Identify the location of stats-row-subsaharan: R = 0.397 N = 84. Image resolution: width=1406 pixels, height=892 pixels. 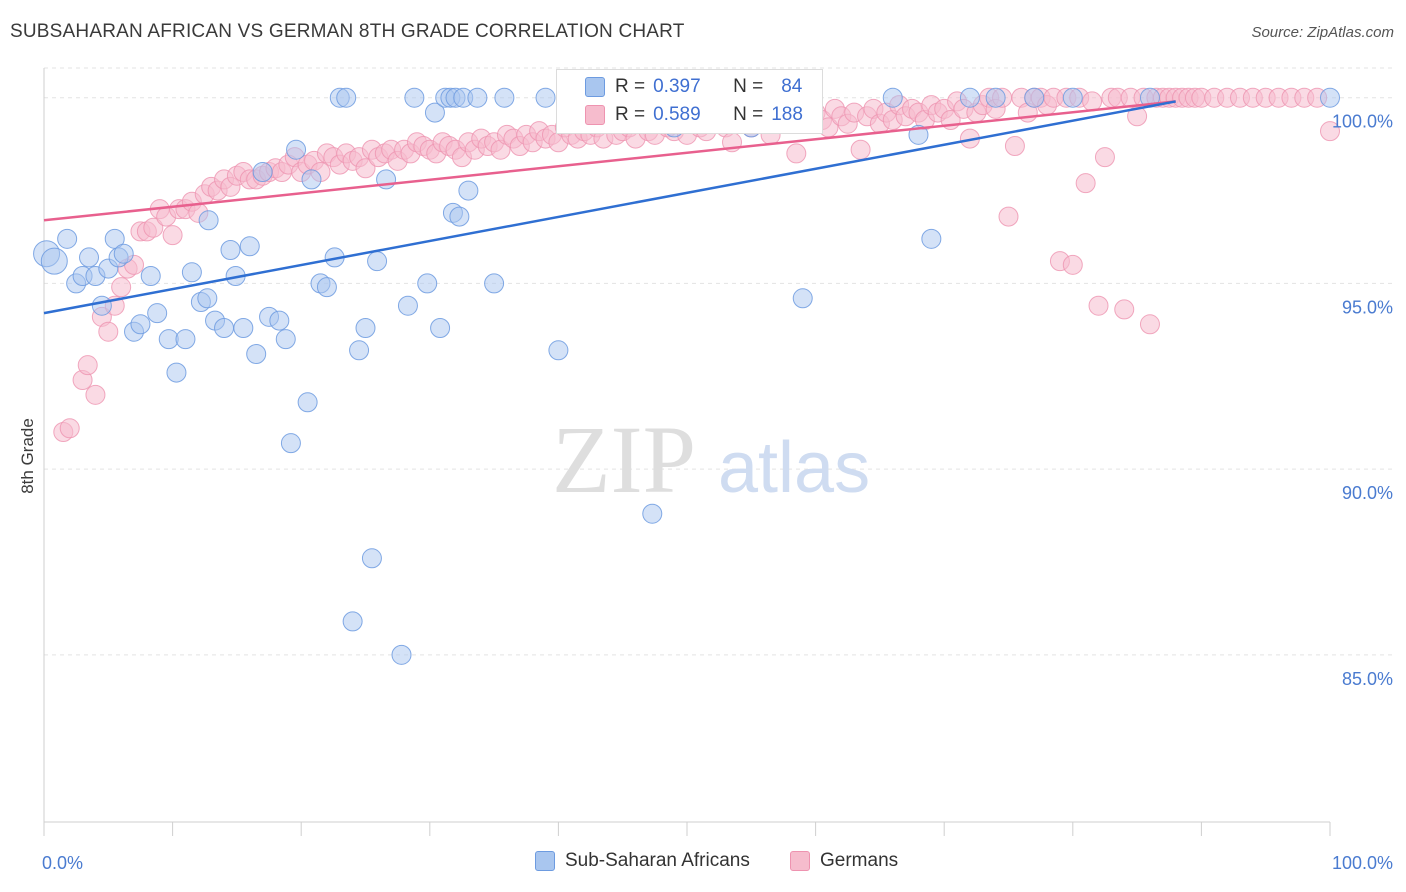
(679, 87).